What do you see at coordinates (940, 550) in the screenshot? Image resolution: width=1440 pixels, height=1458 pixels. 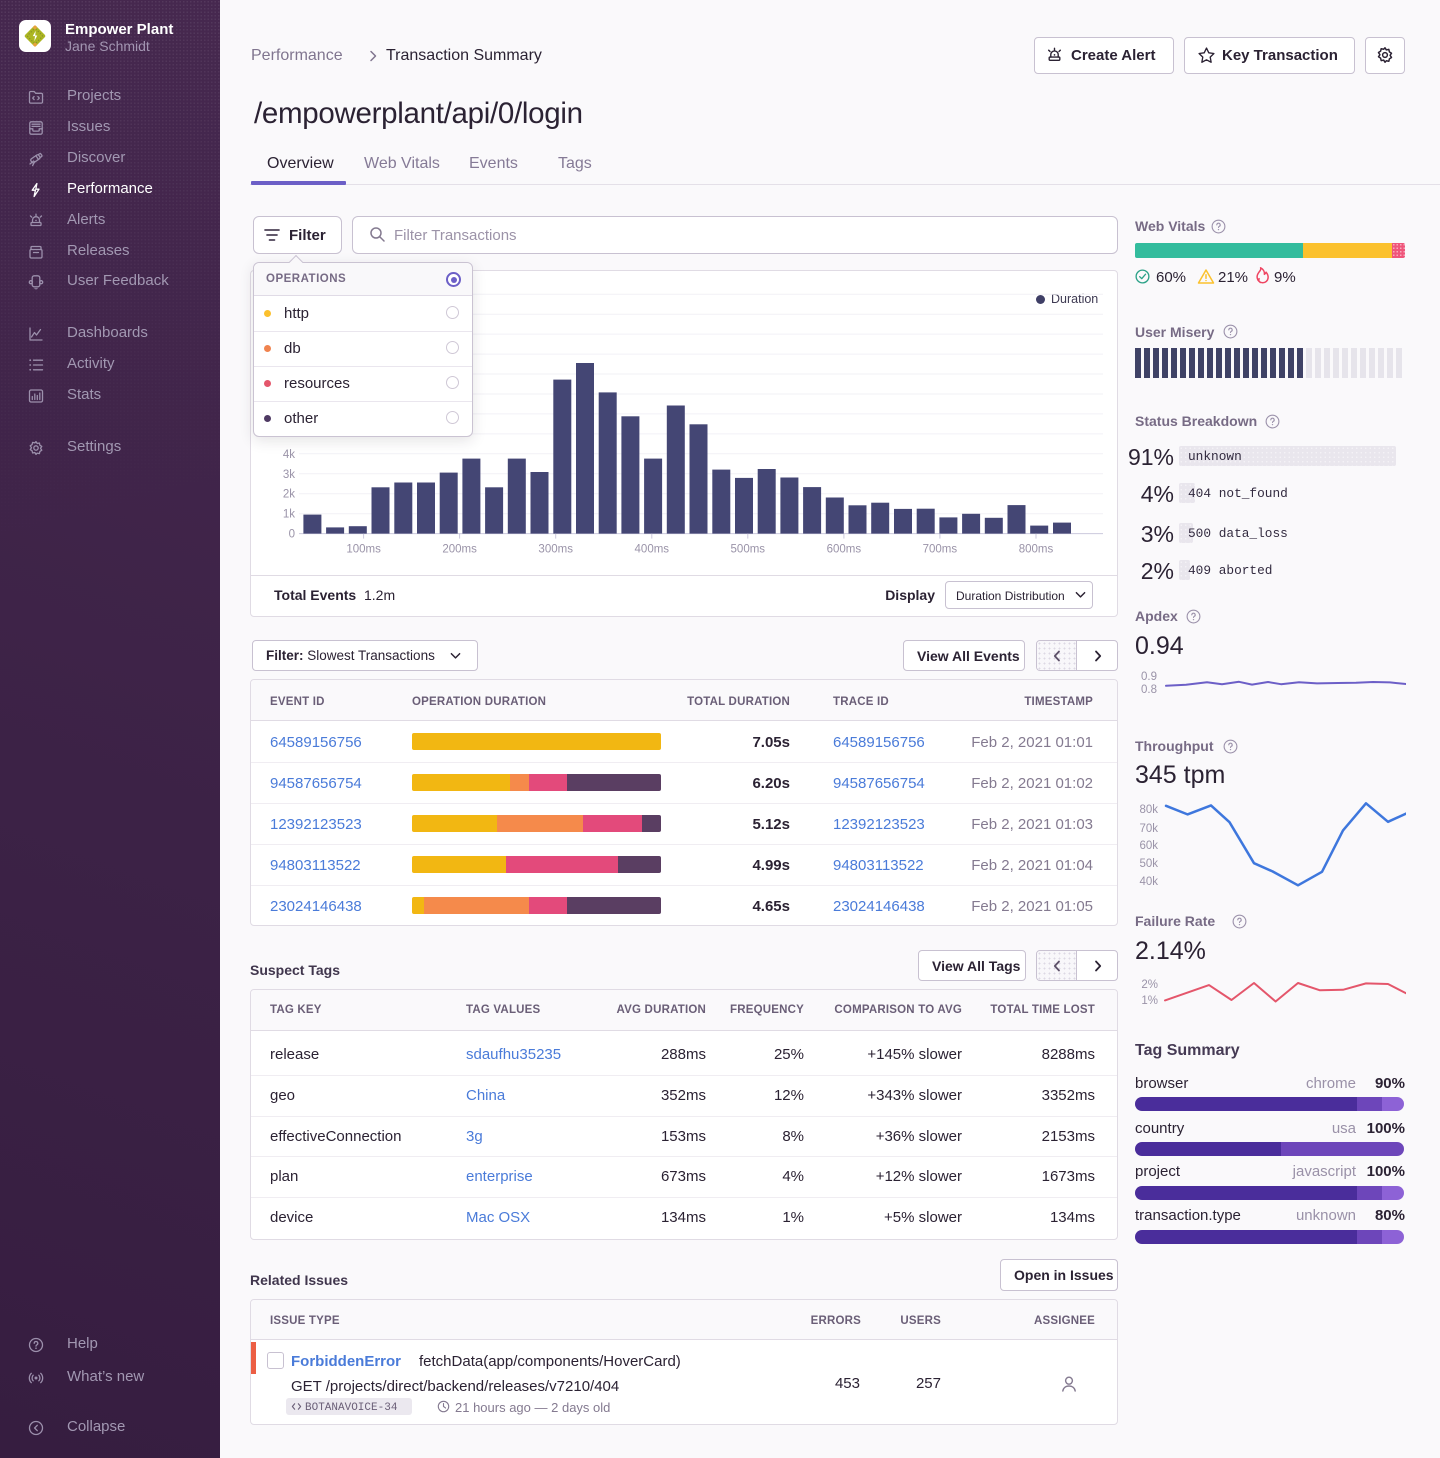 I see `svg-text: 700ms` at bounding box center [940, 550].